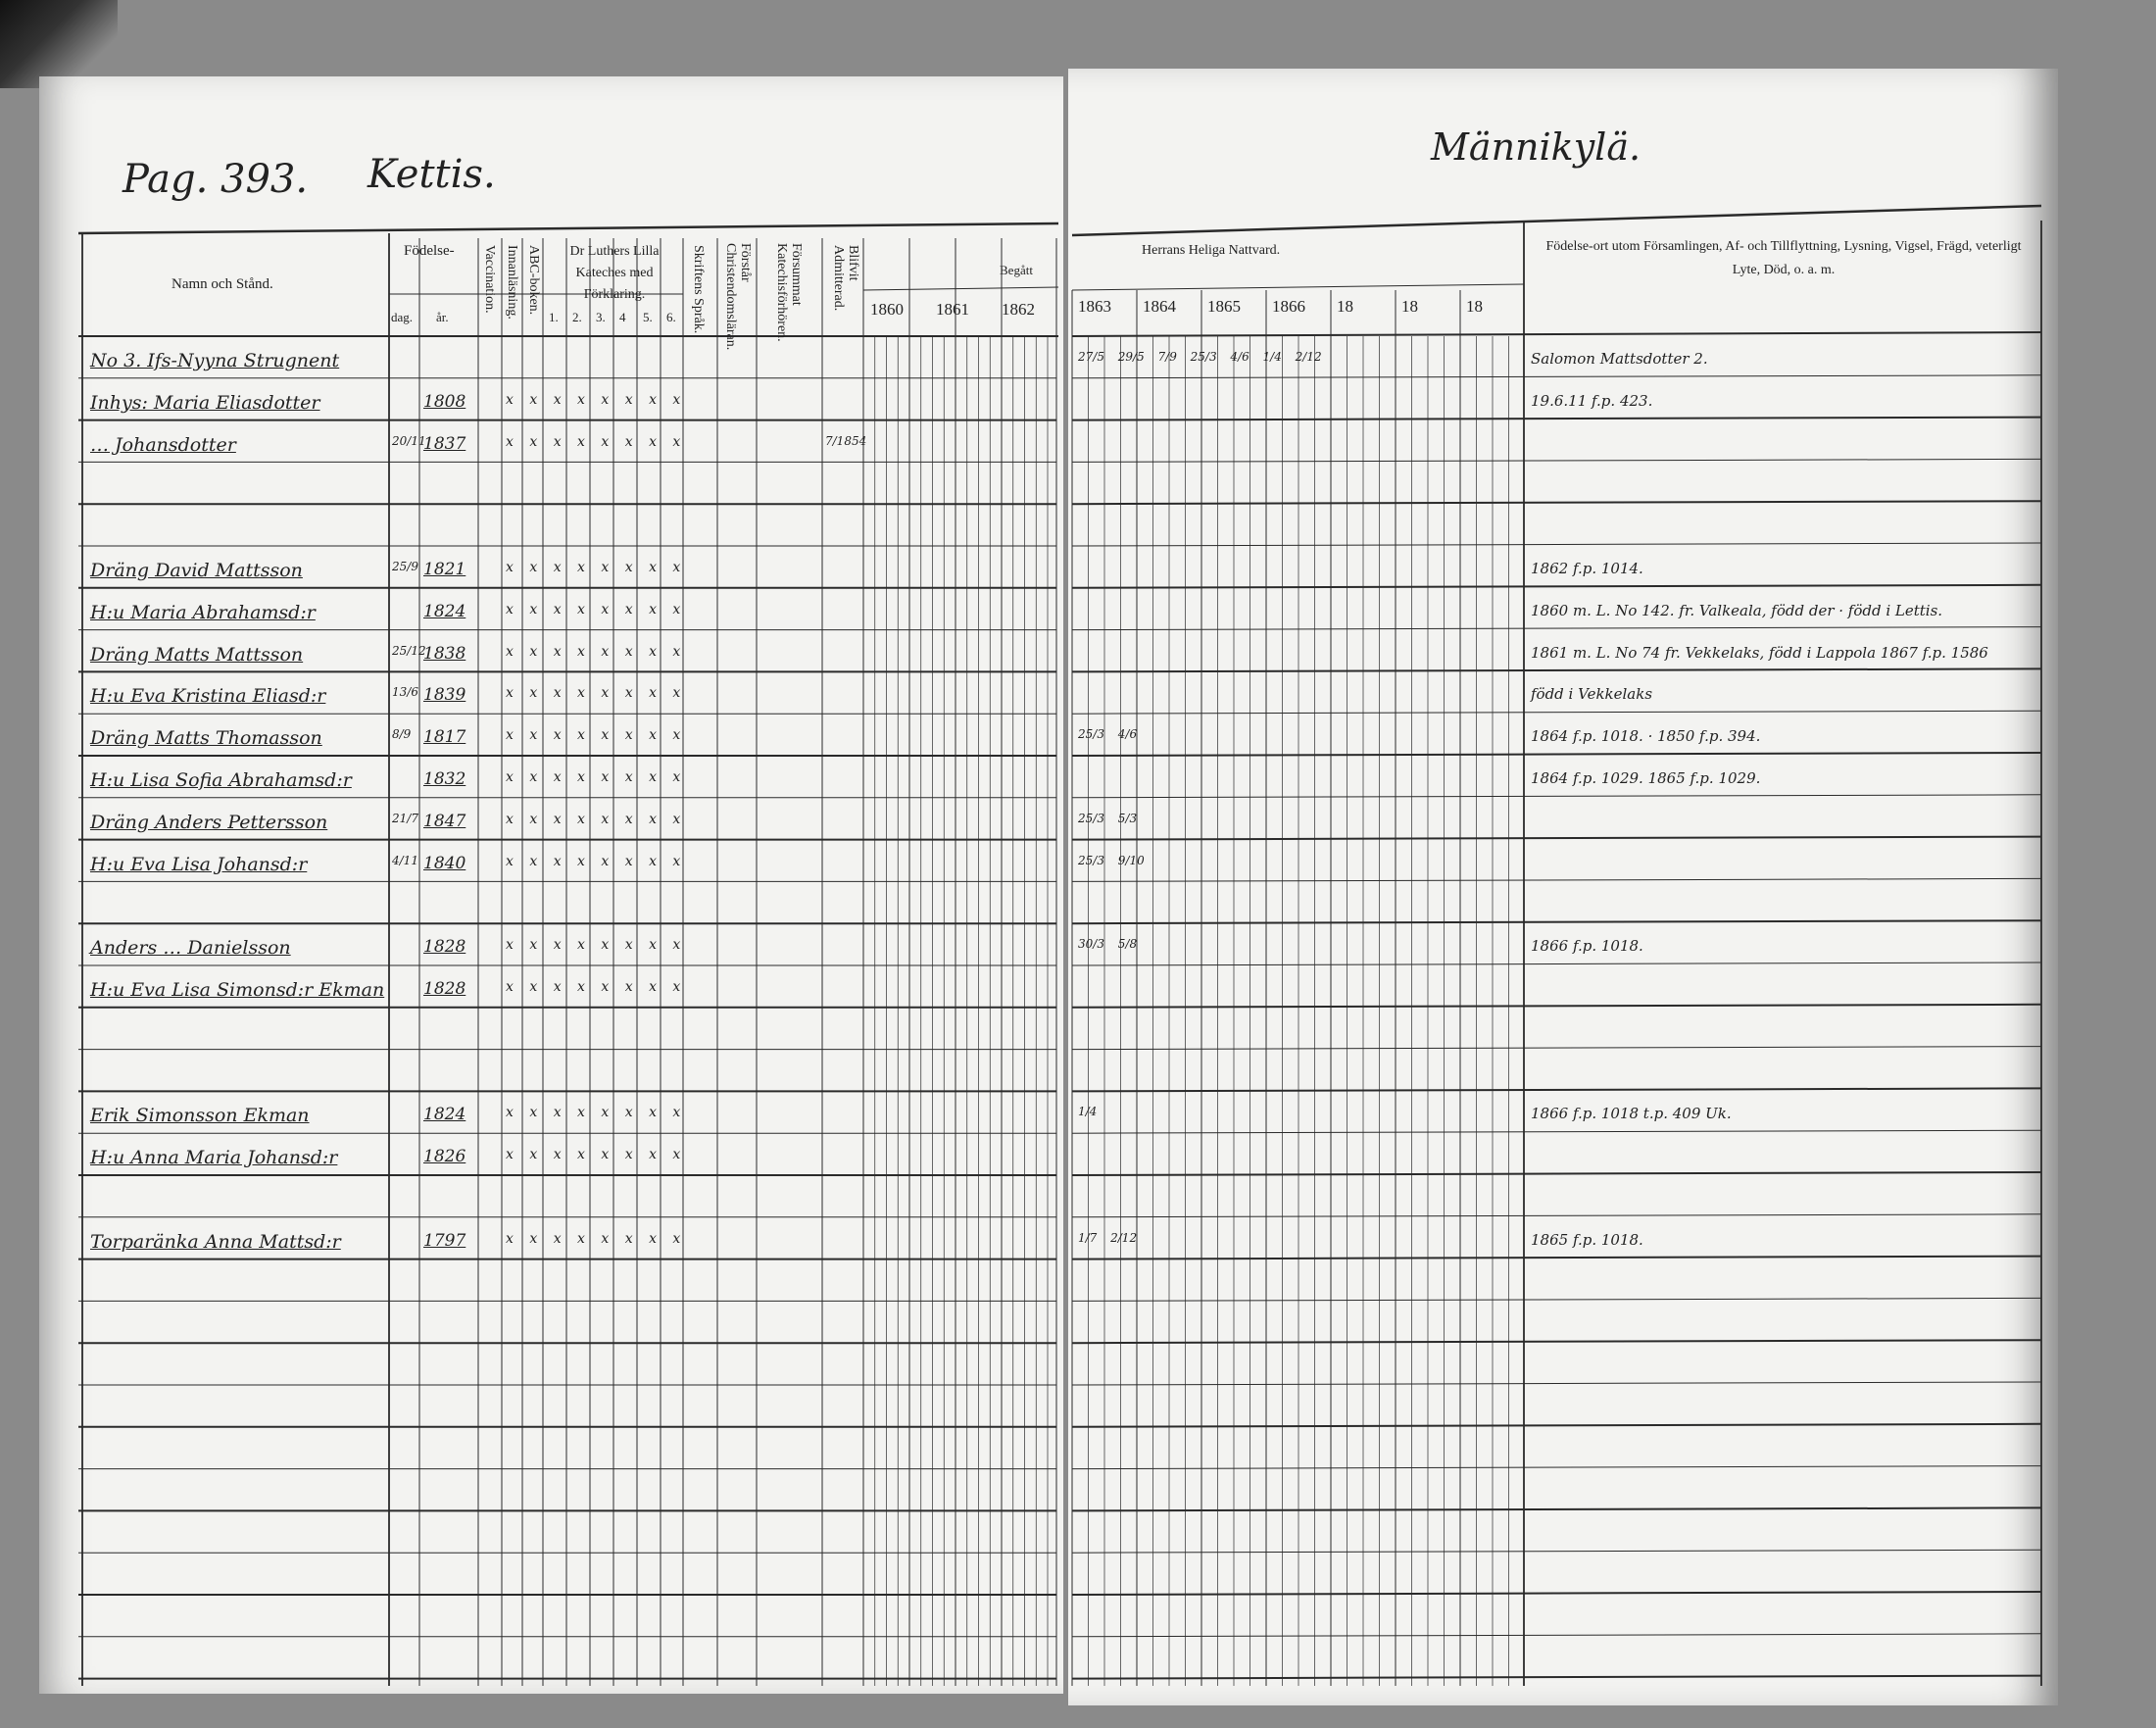 The height and width of the screenshot is (1728, 2156). I want to click on person-name: Dräng David Mattsson, so click(196, 570).